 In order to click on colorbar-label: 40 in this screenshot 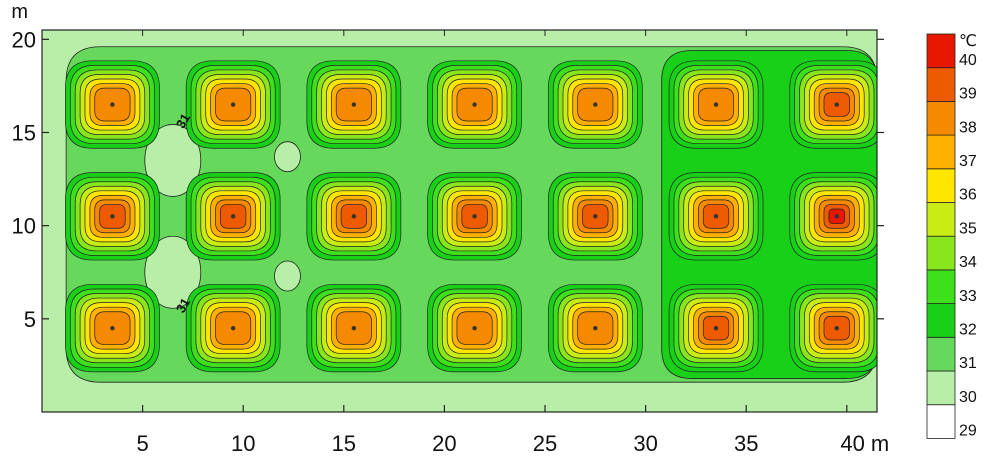, I will do `click(968, 60)`.